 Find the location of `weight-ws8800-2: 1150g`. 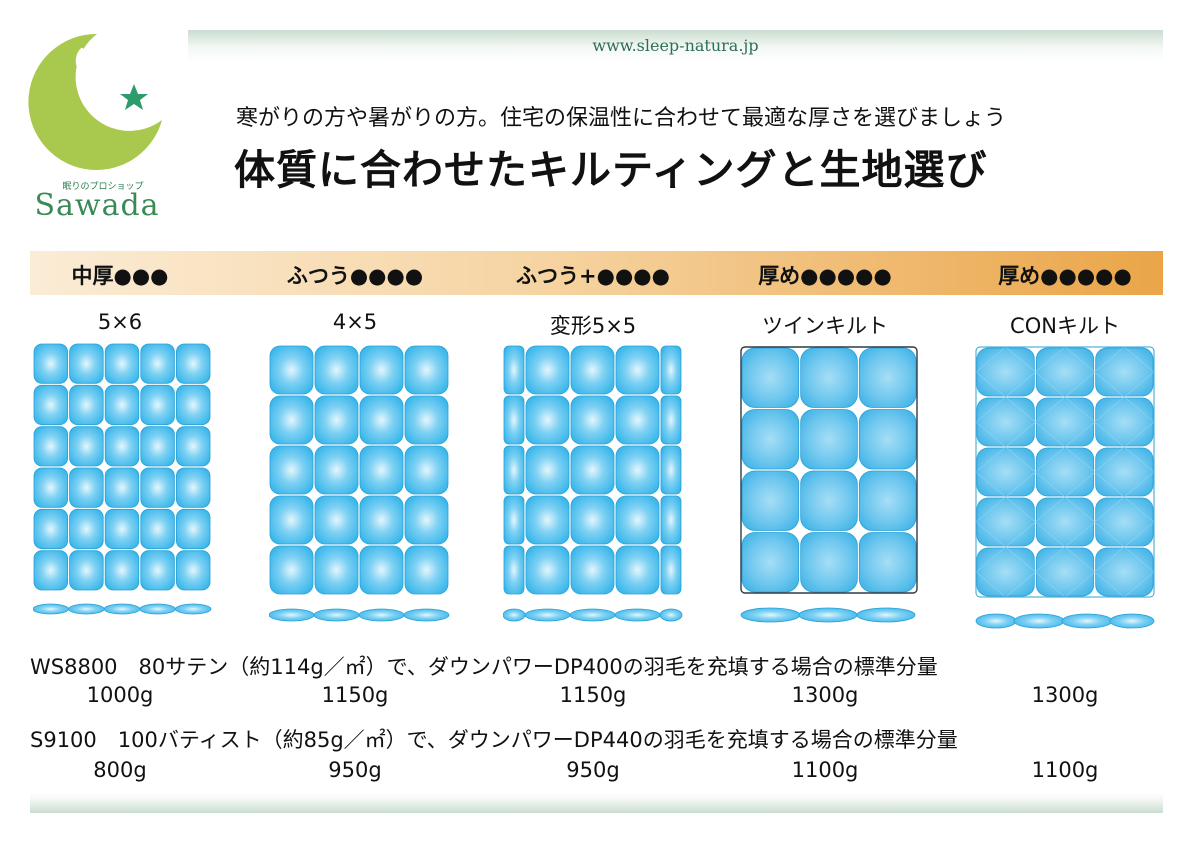

weight-ws8800-2: 1150g is located at coordinates (355, 695).